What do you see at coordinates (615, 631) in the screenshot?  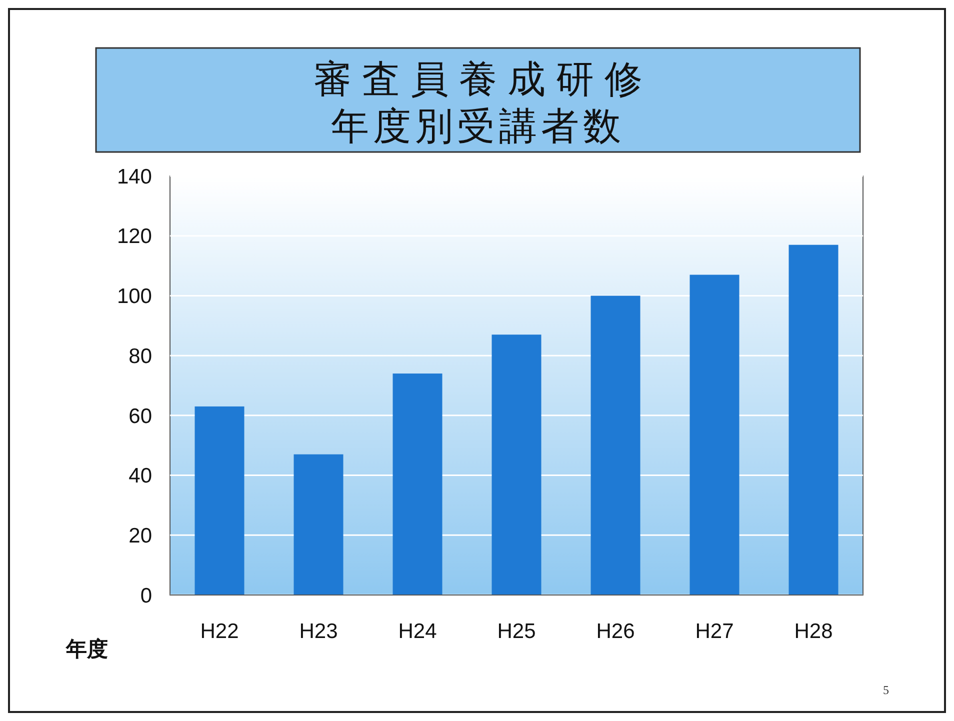 I see `x-tick-label: H26` at bounding box center [615, 631].